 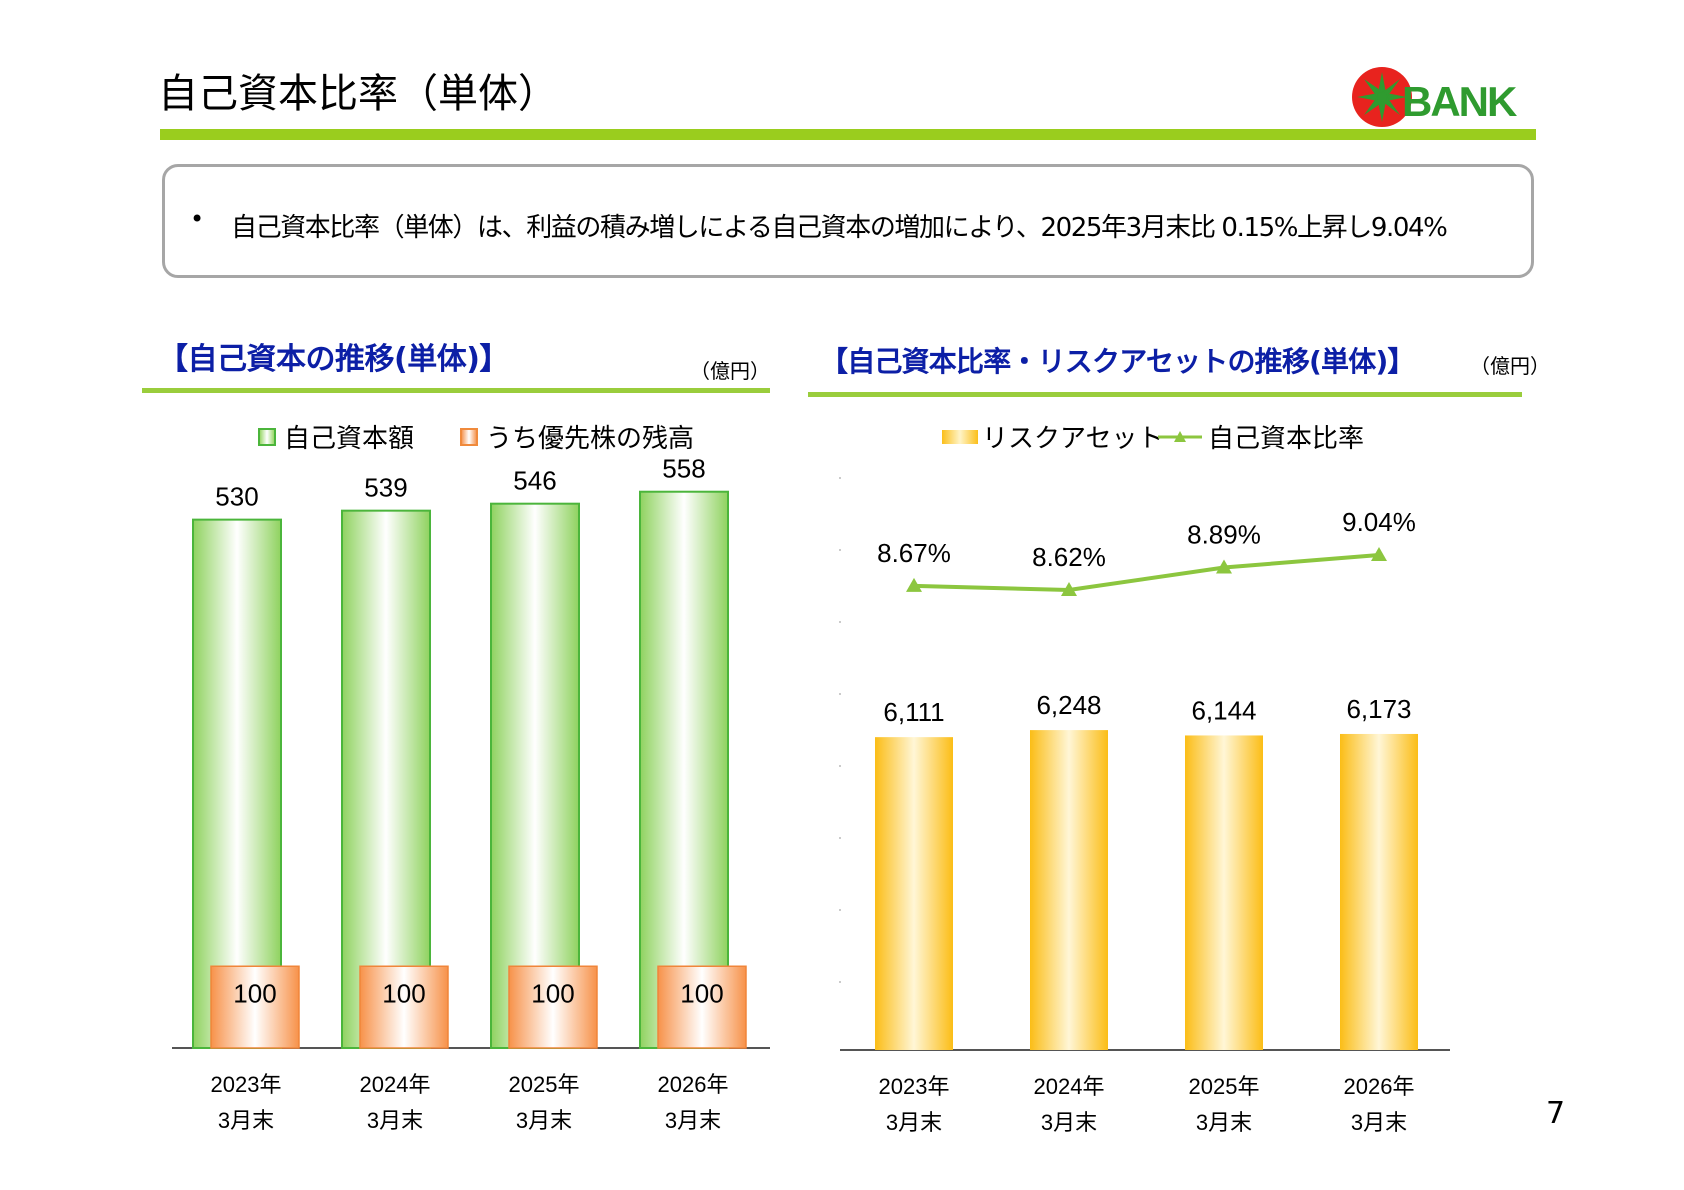 What do you see at coordinates (1068, 705) in the screenshot?
I see `risk-asset-value-label: 6,248` at bounding box center [1068, 705].